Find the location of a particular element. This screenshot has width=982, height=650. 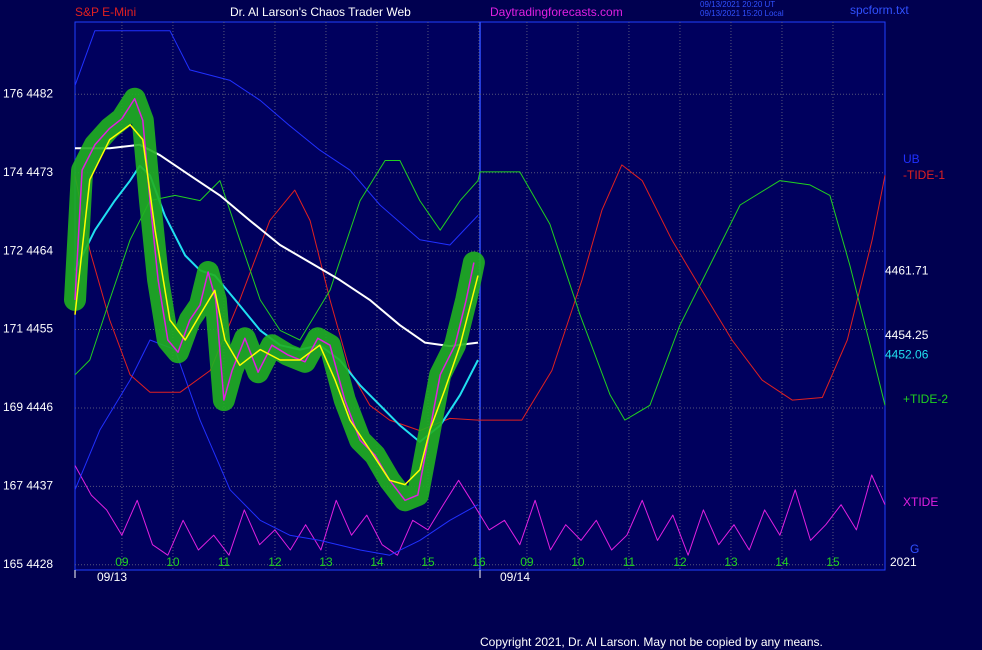

legend-entry: XTIDE is located at coordinates (920, 502).